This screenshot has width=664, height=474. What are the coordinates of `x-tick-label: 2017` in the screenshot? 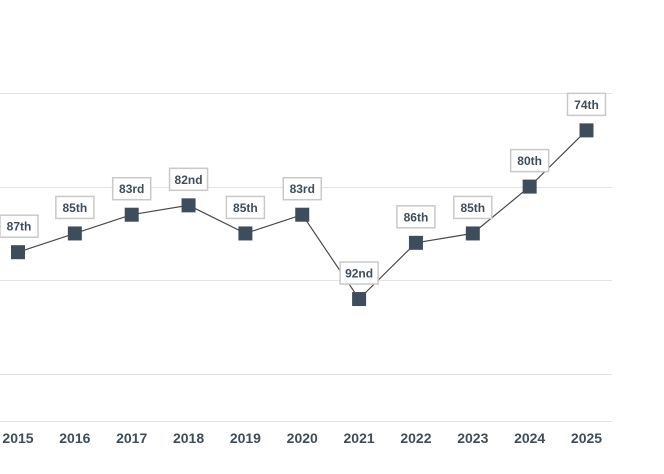 It's located at (131, 438).